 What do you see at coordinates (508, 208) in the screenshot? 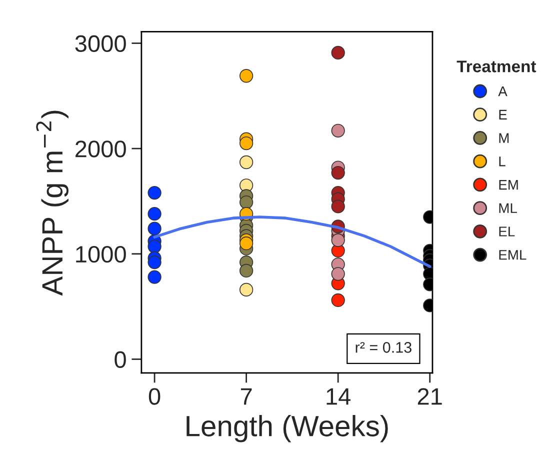
I see `legend-label: ML` at bounding box center [508, 208].